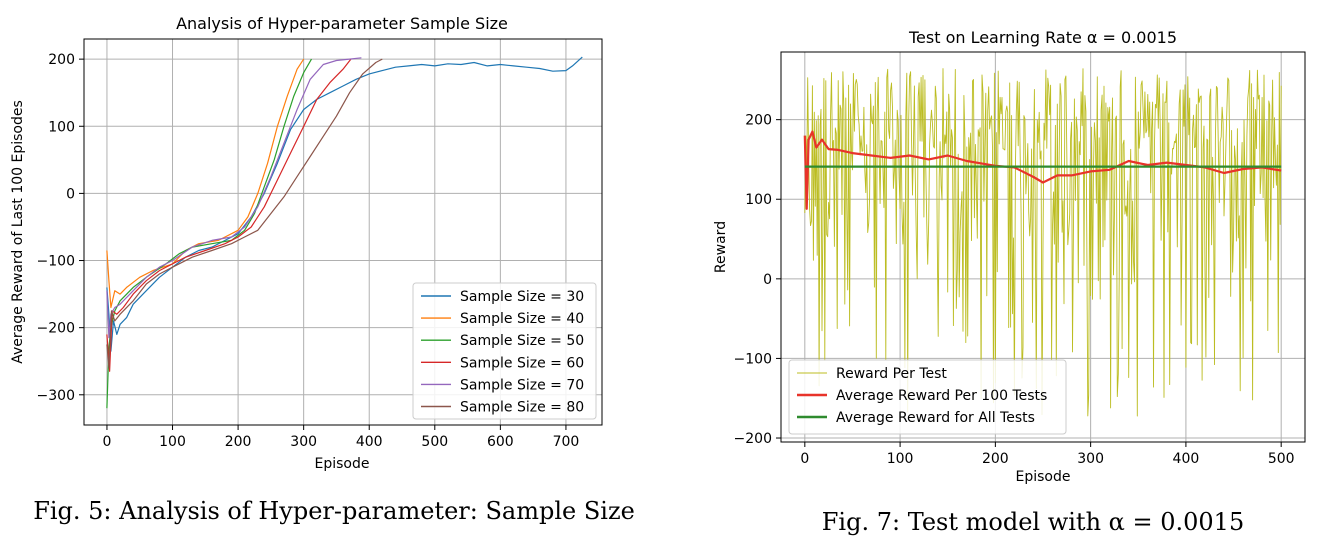 This screenshot has width=1324, height=542. Describe the element at coordinates (1042, 37) in the screenshot. I see `chart-title: Test on Learning Rate α = 0.0015` at that location.